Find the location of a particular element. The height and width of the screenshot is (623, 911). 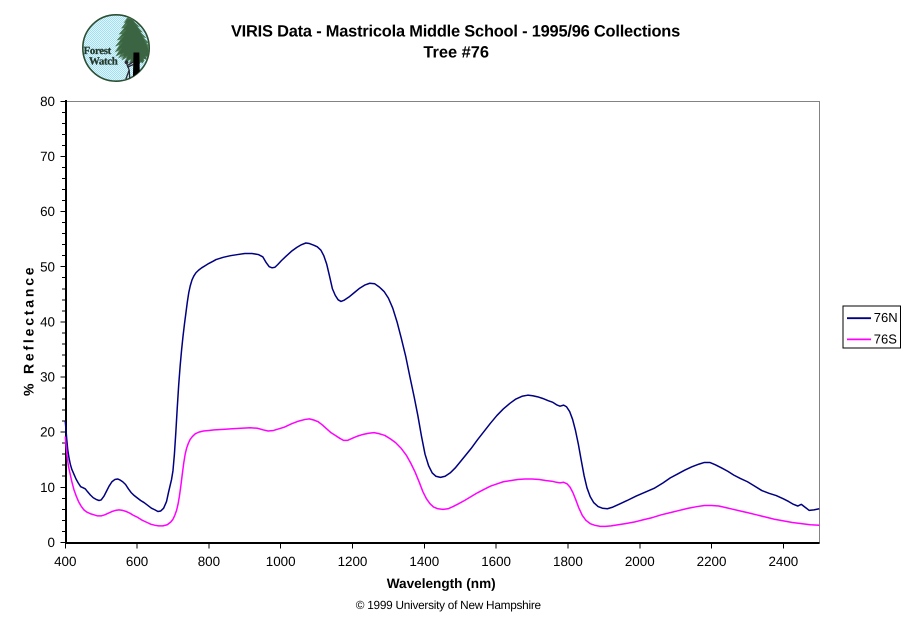

svg-text: 70 is located at coordinates (47, 156).